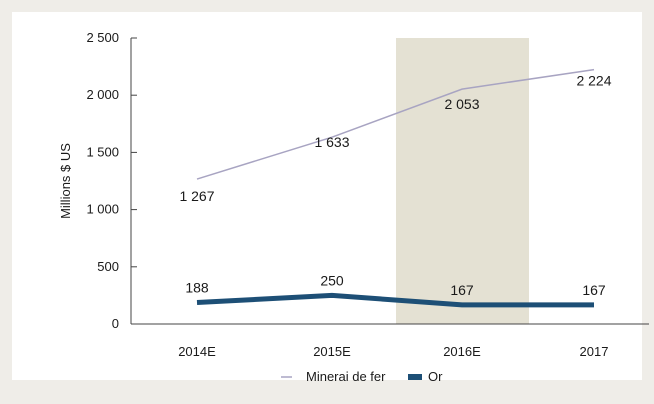  Describe the element at coordinates (332, 280) in the screenshot. I see `data-label: 250` at that location.